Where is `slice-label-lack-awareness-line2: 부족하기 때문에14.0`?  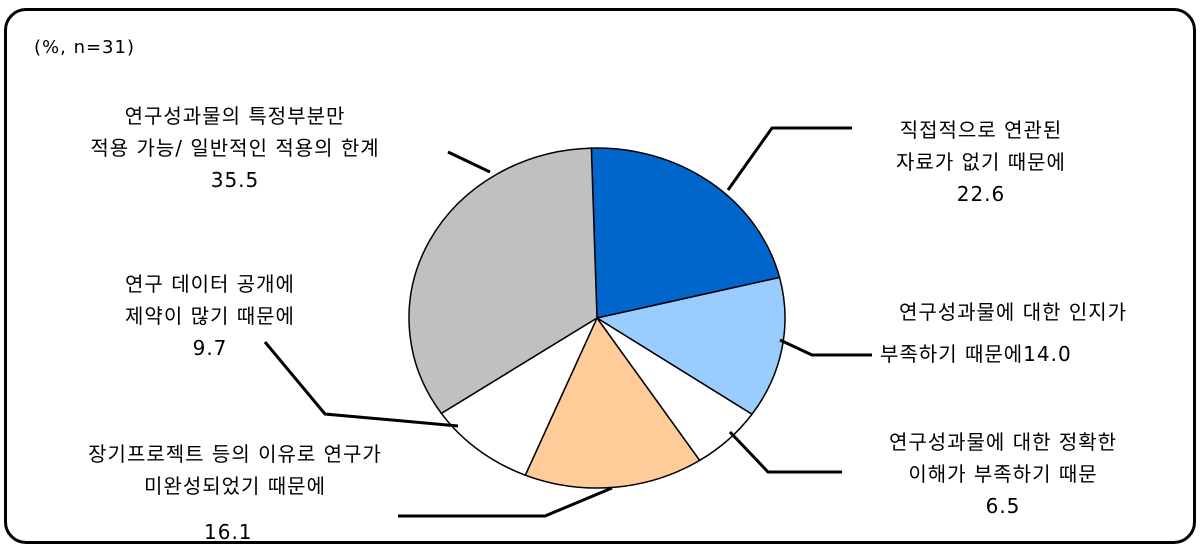 slice-label-lack-awareness-line2: 부족하기 때문에14.0 is located at coordinates (976, 354).